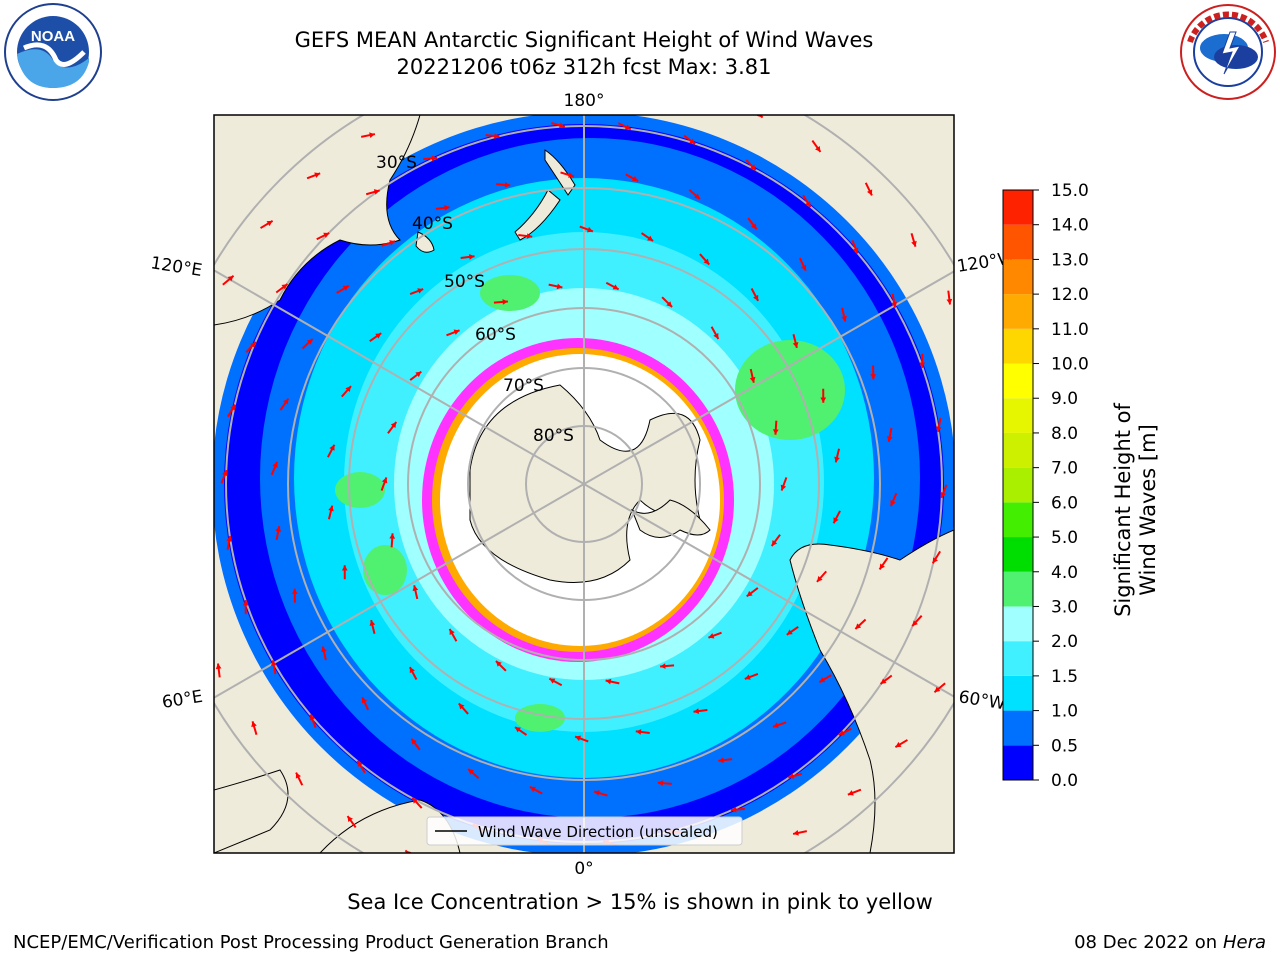  What do you see at coordinates (1064, 746) in the screenshot?
I see `colorbar-tick-label: 0.5` at bounding box center [1064, 746].